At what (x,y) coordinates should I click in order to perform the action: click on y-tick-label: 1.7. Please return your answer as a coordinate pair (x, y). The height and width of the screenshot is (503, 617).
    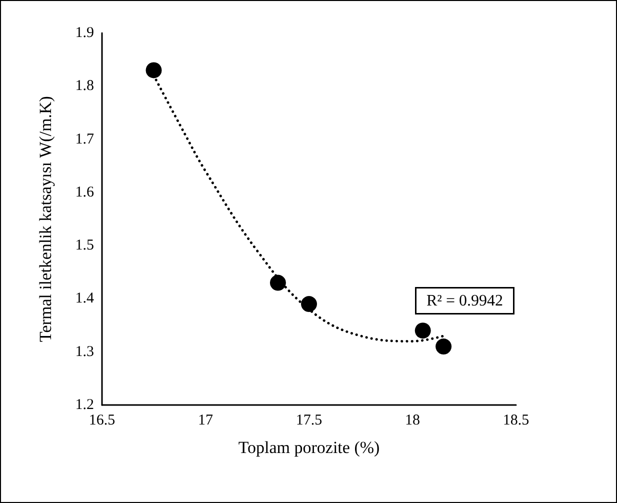
    Looking at the image, I should click on (84, 139).